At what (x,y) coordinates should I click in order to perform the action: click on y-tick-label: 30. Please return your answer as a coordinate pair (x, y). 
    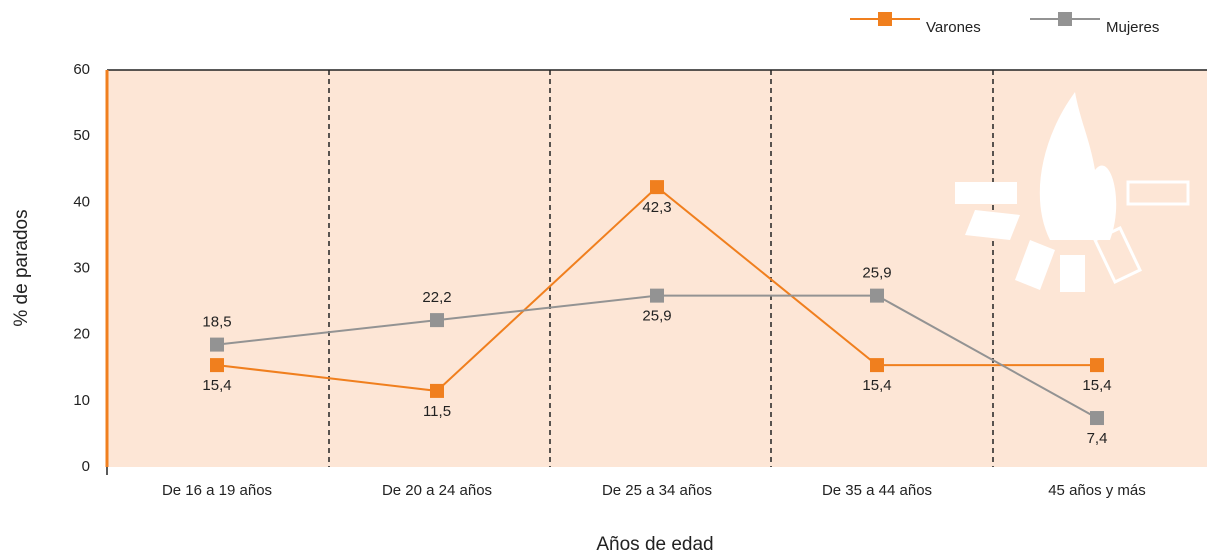
    Looking at the image, I should click on (81, 267).